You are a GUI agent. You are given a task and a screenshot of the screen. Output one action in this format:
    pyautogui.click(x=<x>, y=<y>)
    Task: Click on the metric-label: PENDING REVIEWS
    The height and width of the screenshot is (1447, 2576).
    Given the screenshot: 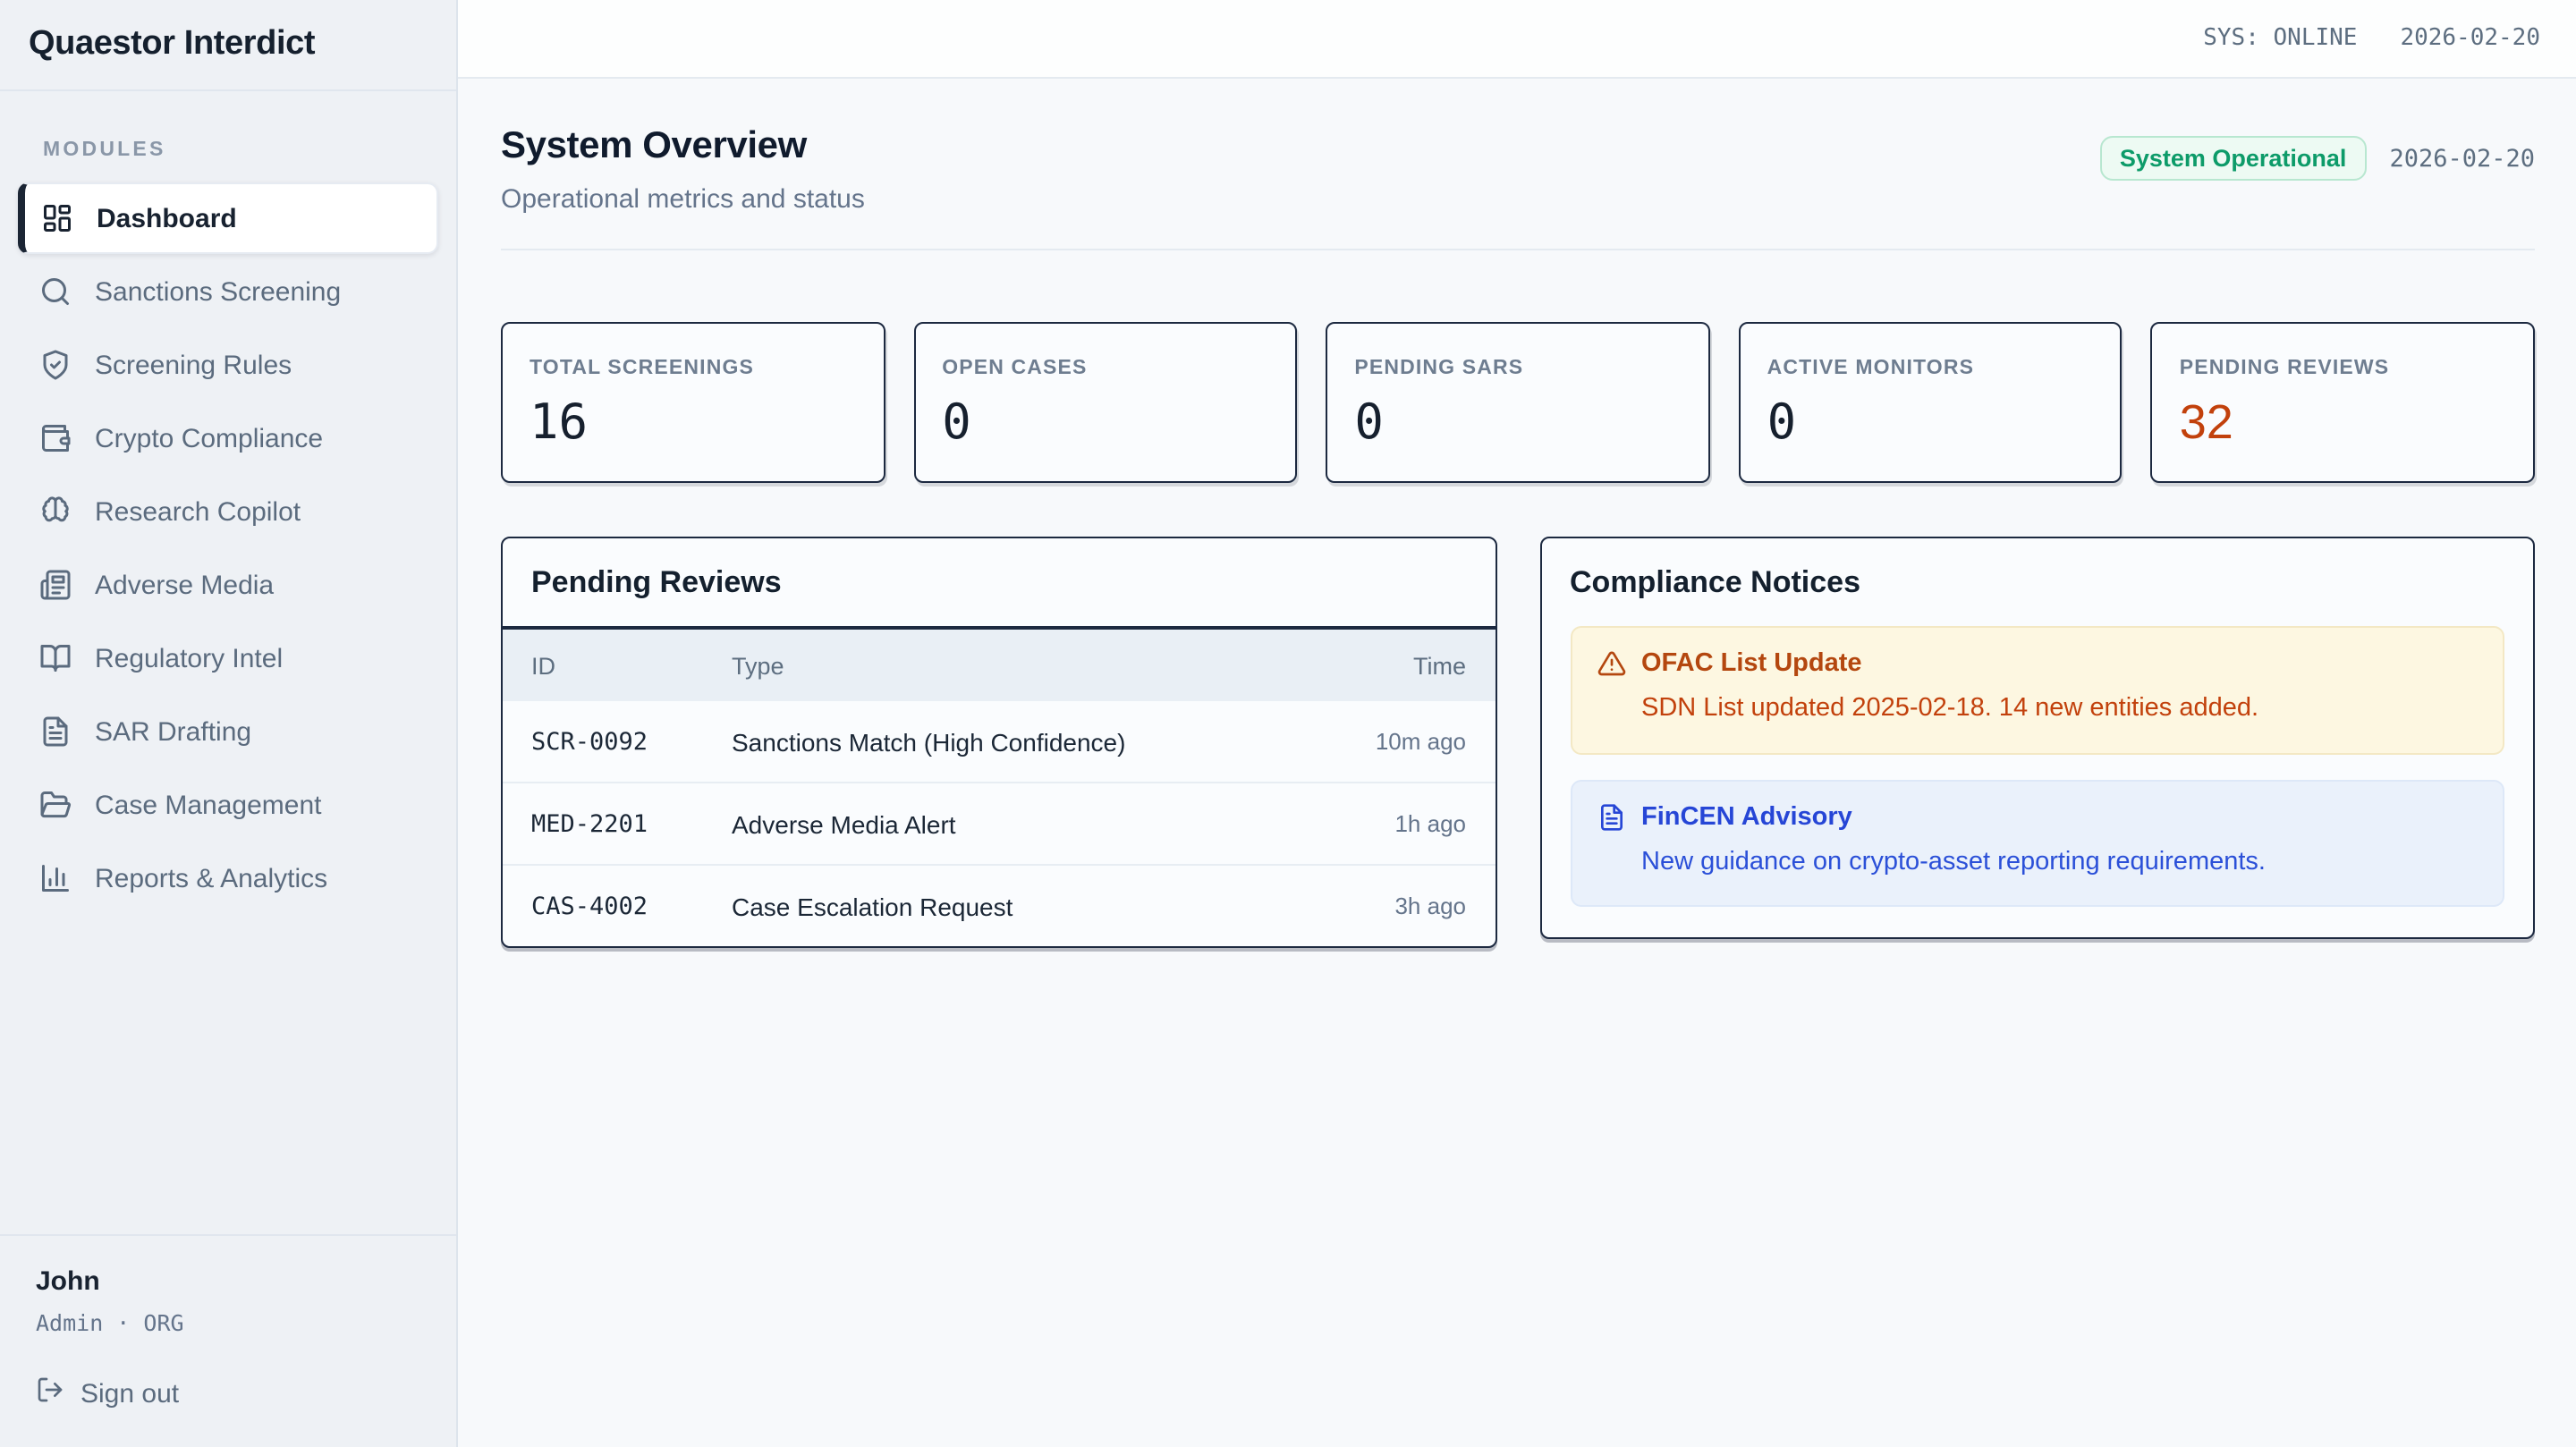 What is the action you would take?
    pyautogui.click(x=2284, y=368)
    